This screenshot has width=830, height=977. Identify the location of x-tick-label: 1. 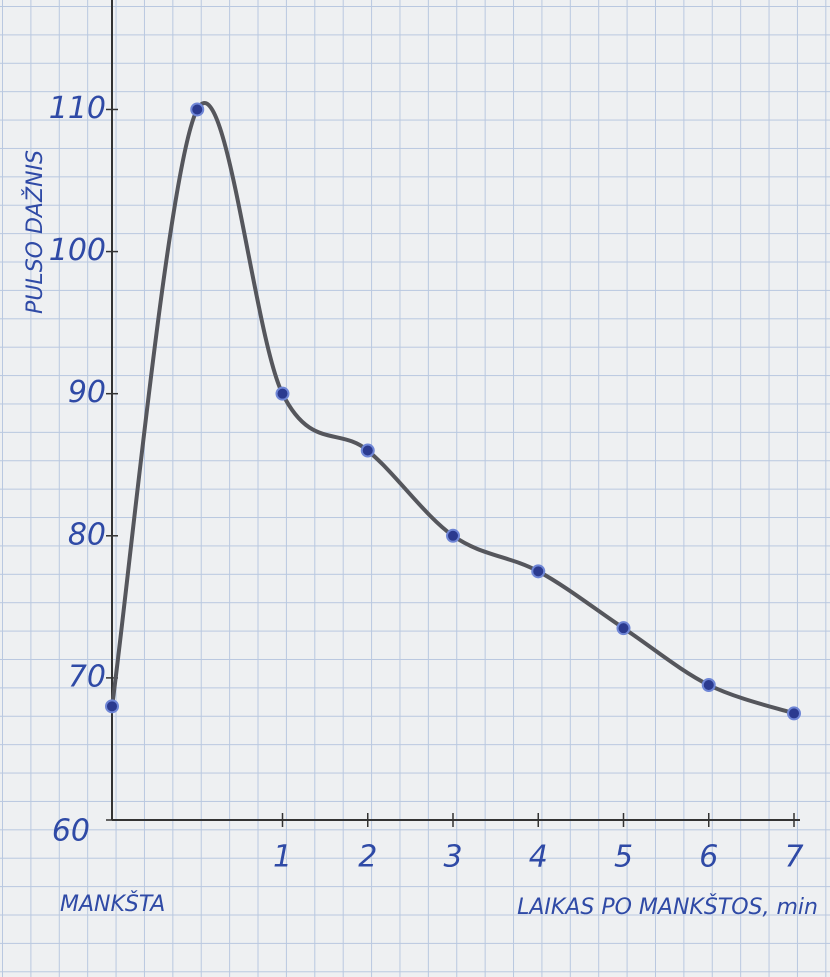
(282, 857).